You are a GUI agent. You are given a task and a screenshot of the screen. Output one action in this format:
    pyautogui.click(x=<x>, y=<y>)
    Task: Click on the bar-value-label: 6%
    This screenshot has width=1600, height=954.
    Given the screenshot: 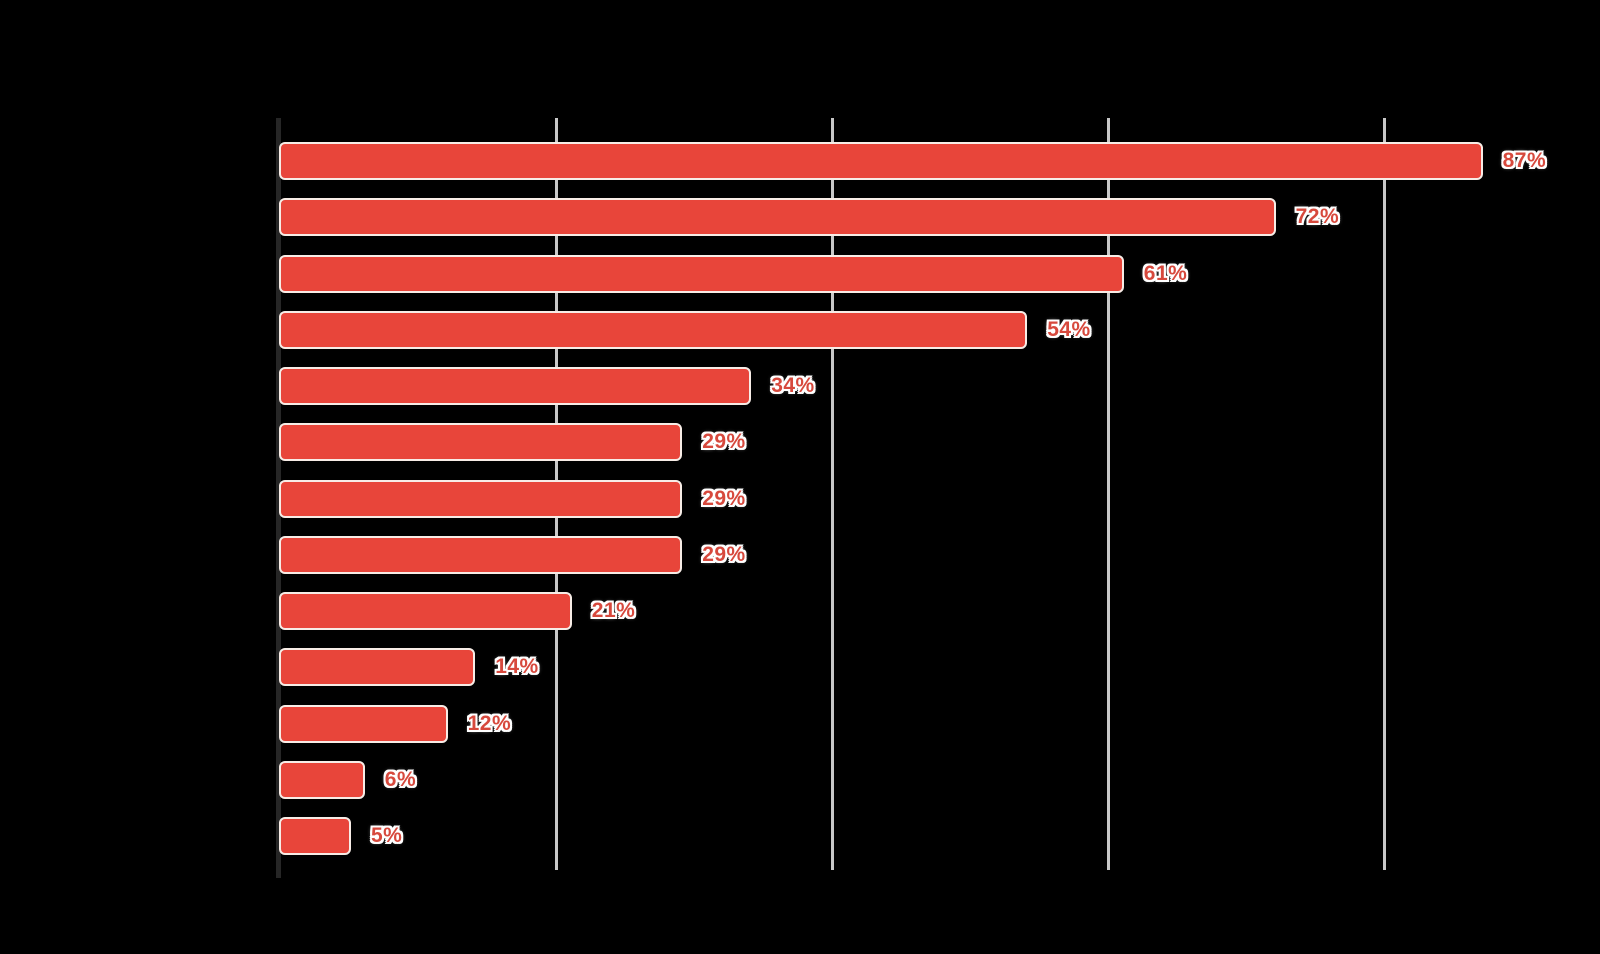 What is the action you would take?
    pyautogui.click(x=400, y=779)
    